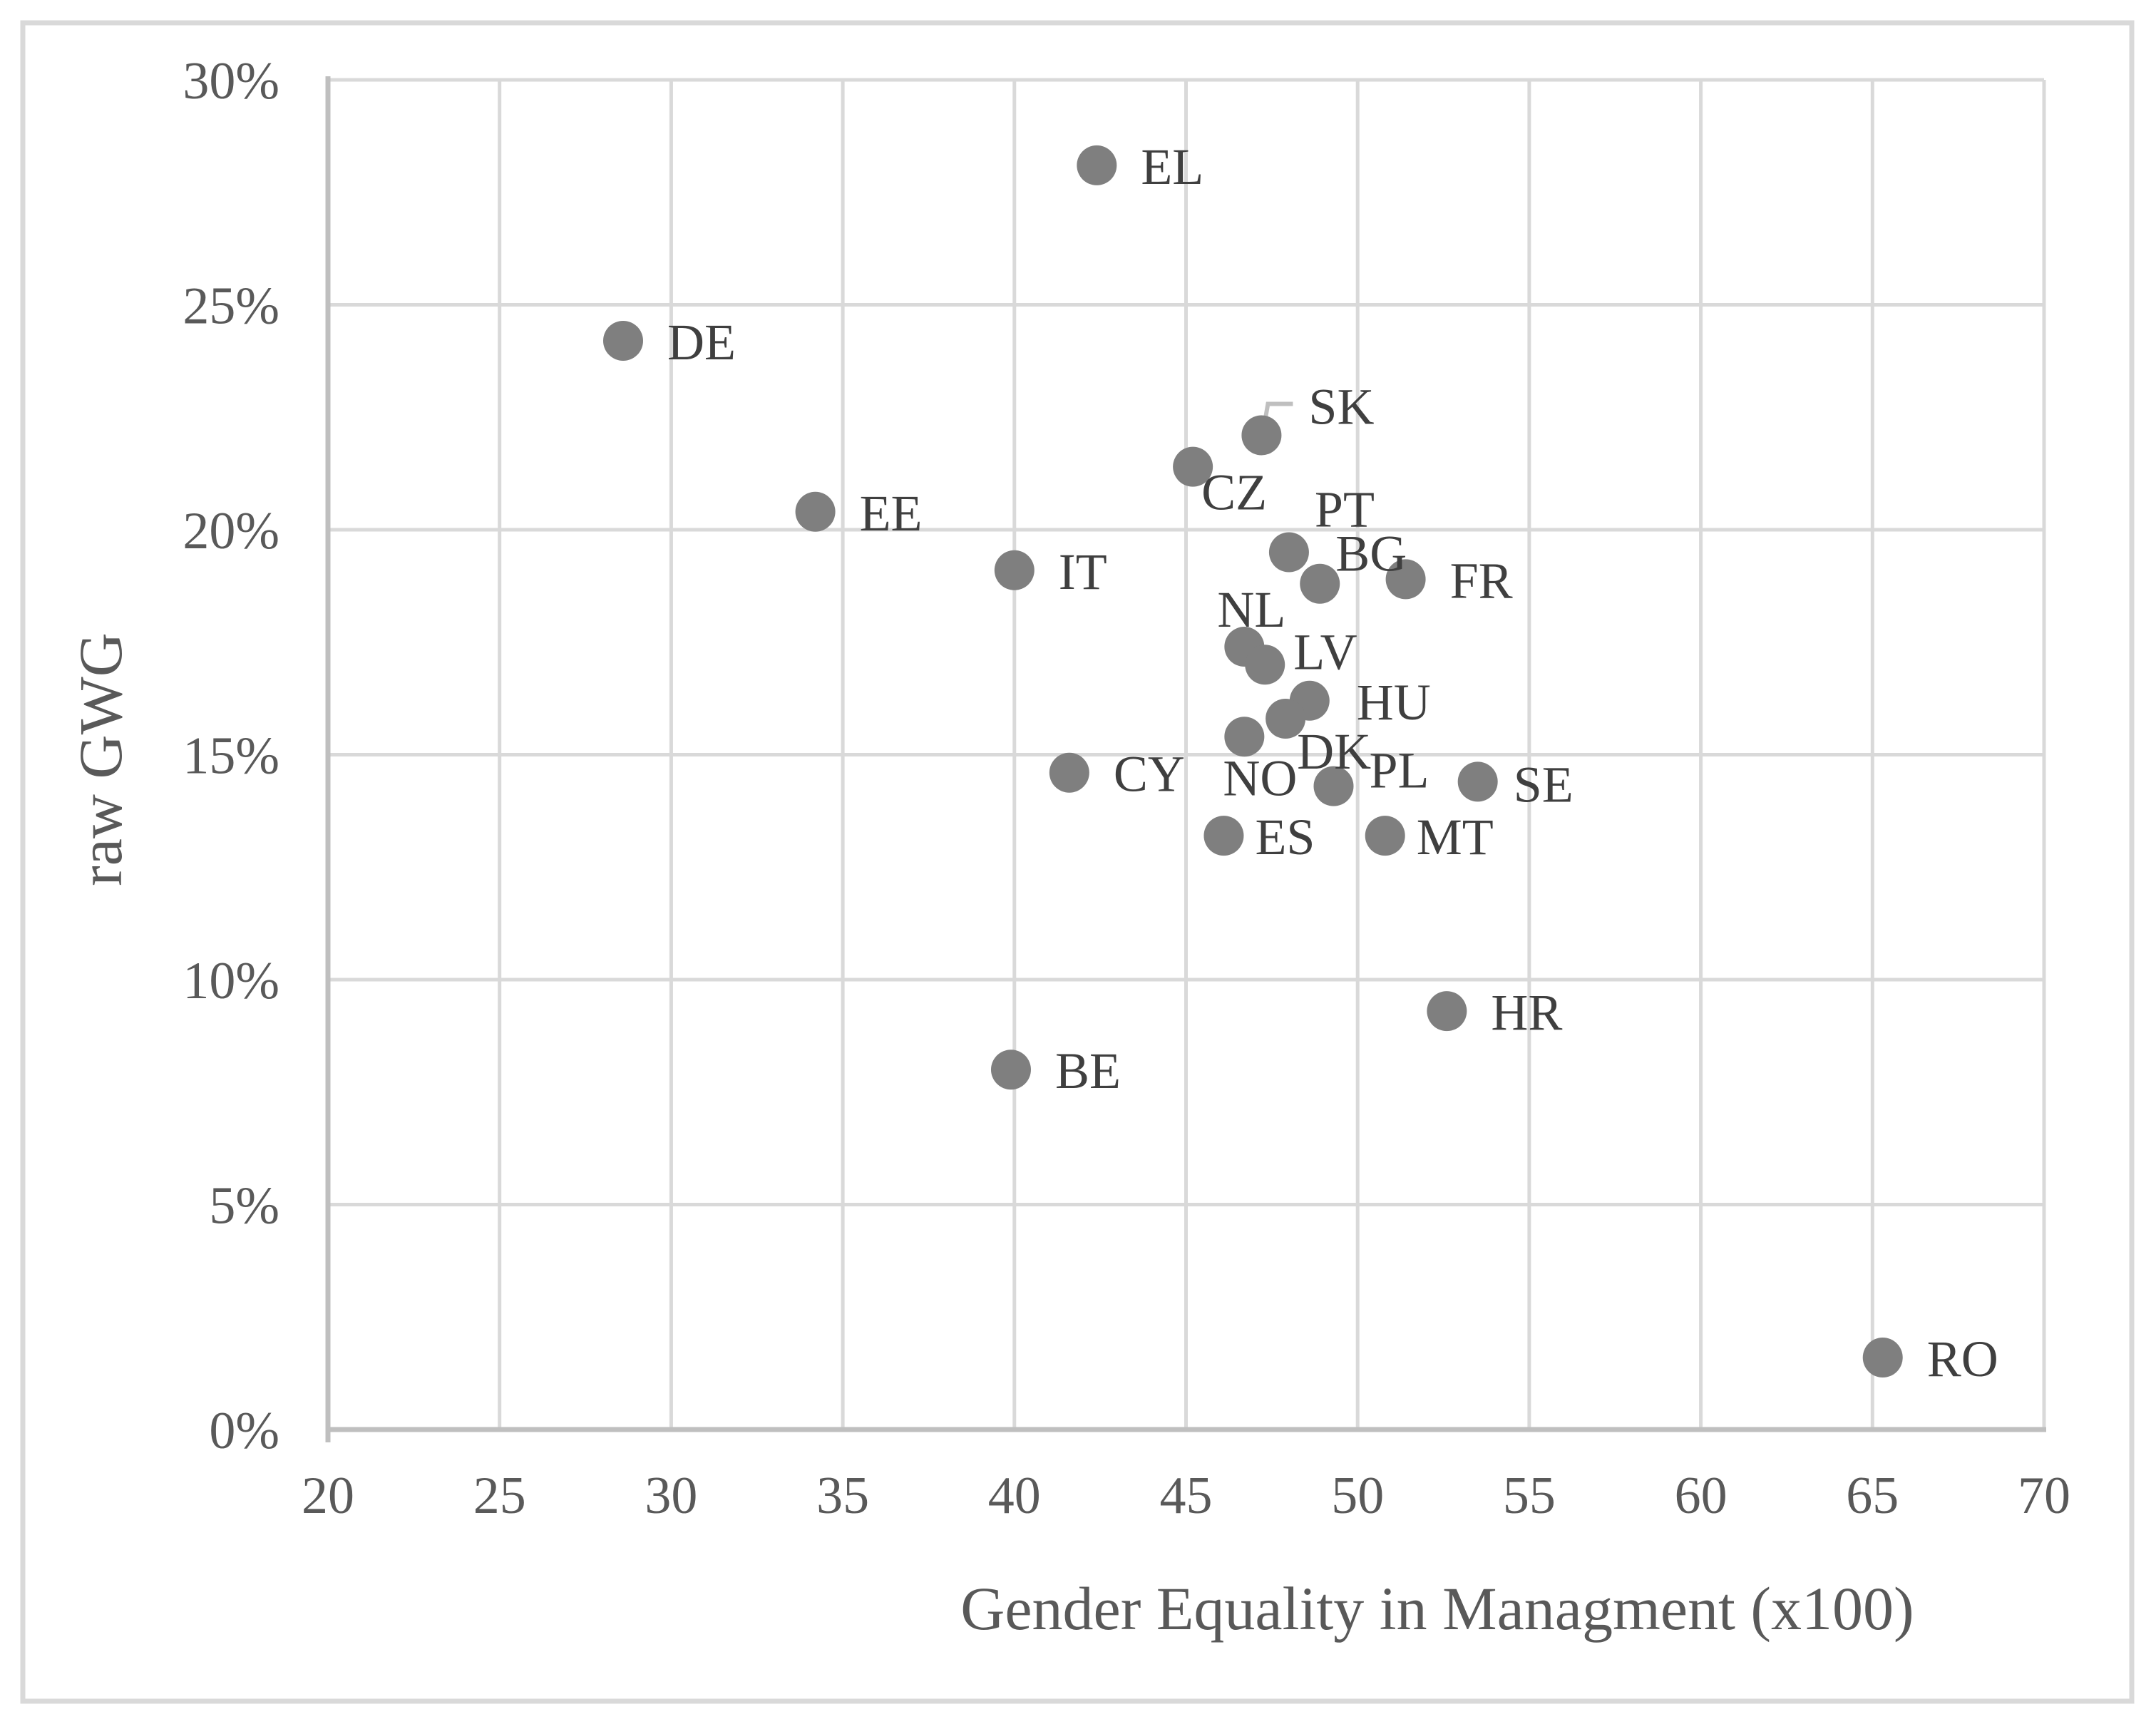  What do you see at coordinates (231, 531) in the screenshot?
I see `y-tick-label-20%: 20%` at bounding box center [231, 531].